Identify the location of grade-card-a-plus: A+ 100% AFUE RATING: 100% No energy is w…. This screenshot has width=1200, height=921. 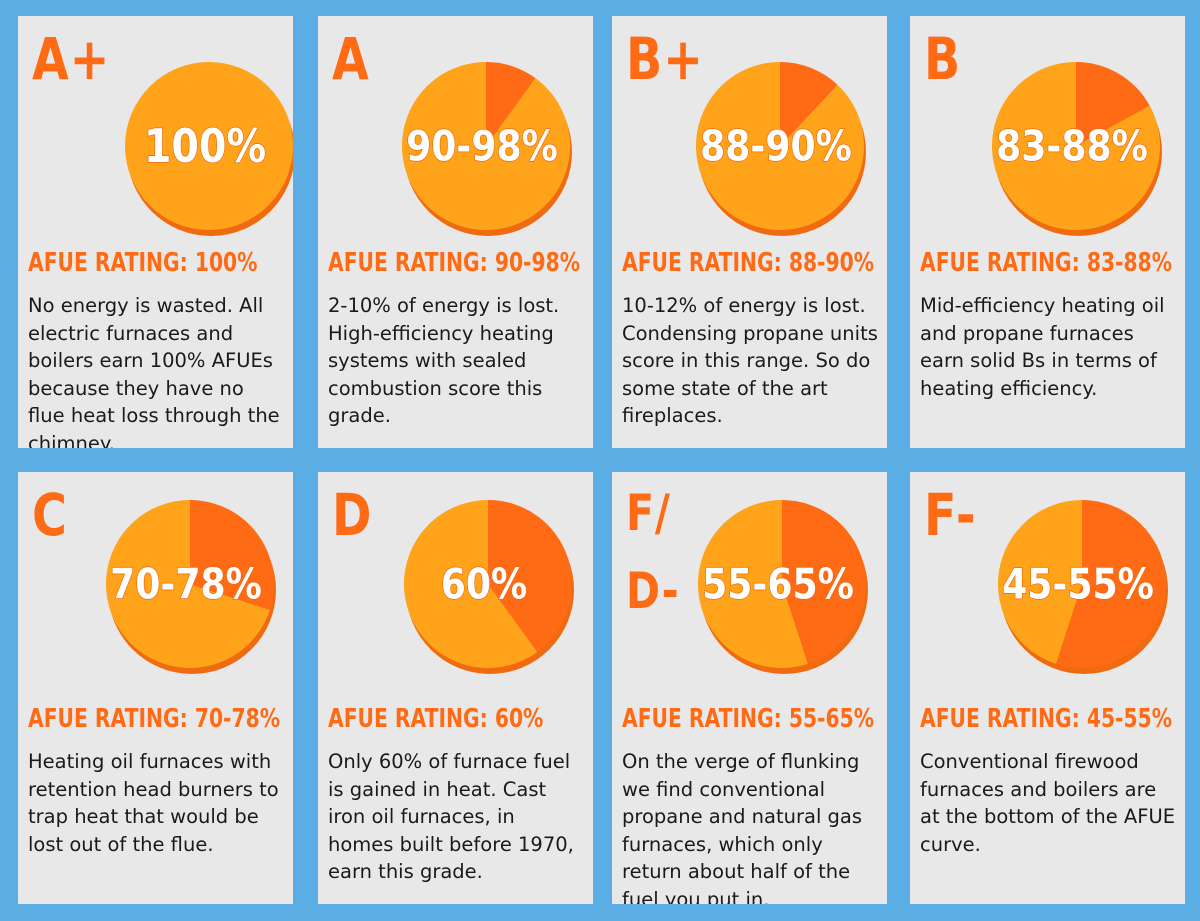
(155, 232).